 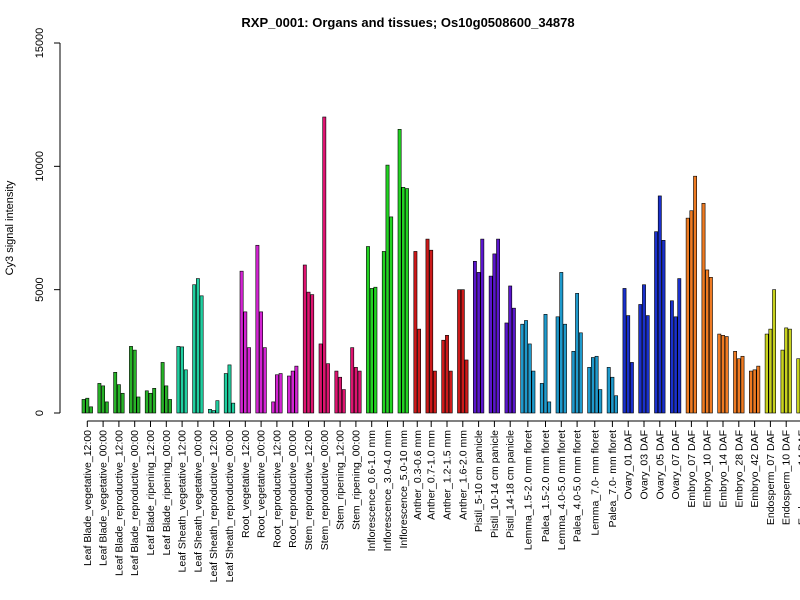 What do you see at coordinates (47, 222) in the screenshot?
I see `y-axis: 0 5000 10000 15000` at bounding box center [47, 222].